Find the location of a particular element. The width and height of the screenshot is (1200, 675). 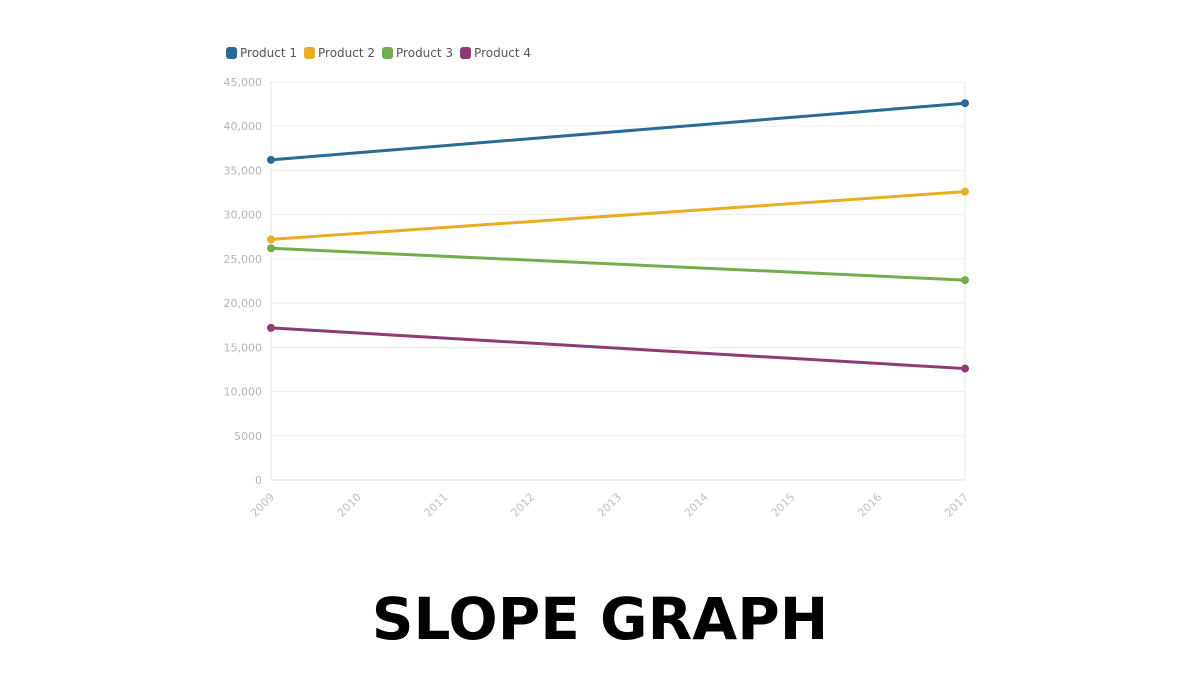

y-tick-label: 40,000 is located at coordinates (243, 126).